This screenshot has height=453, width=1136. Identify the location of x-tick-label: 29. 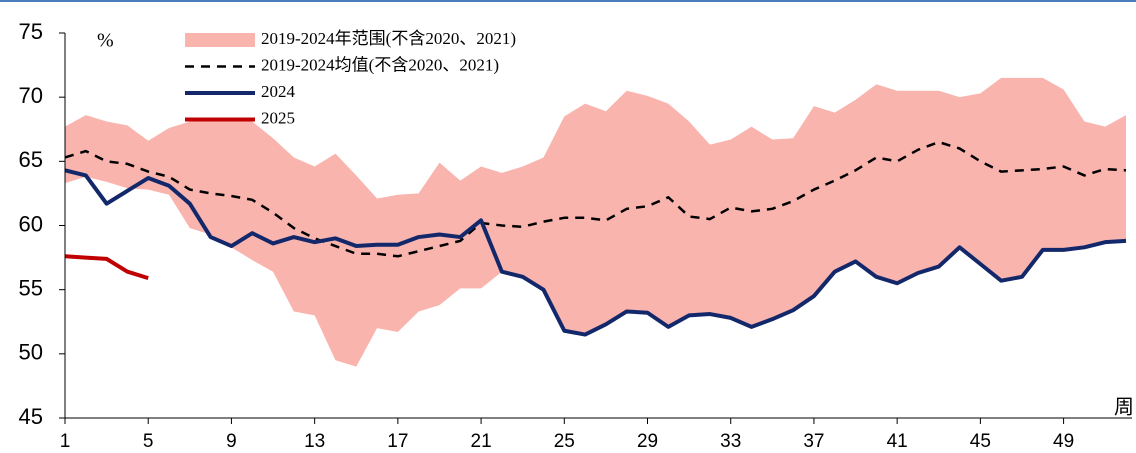
(647, 441).